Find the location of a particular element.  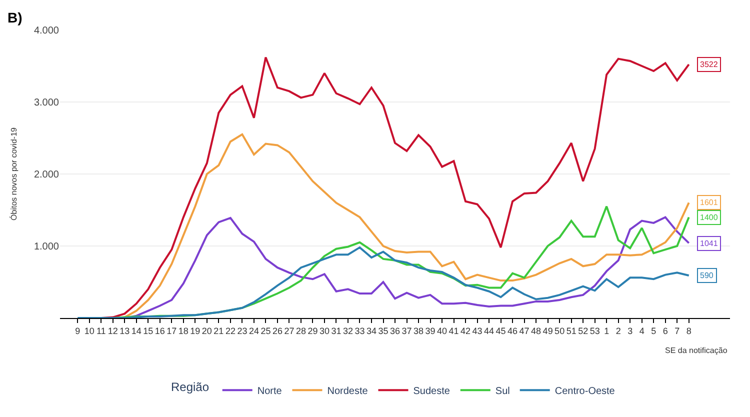

x-tick-label: 19 is located at coordinates (195, 331).